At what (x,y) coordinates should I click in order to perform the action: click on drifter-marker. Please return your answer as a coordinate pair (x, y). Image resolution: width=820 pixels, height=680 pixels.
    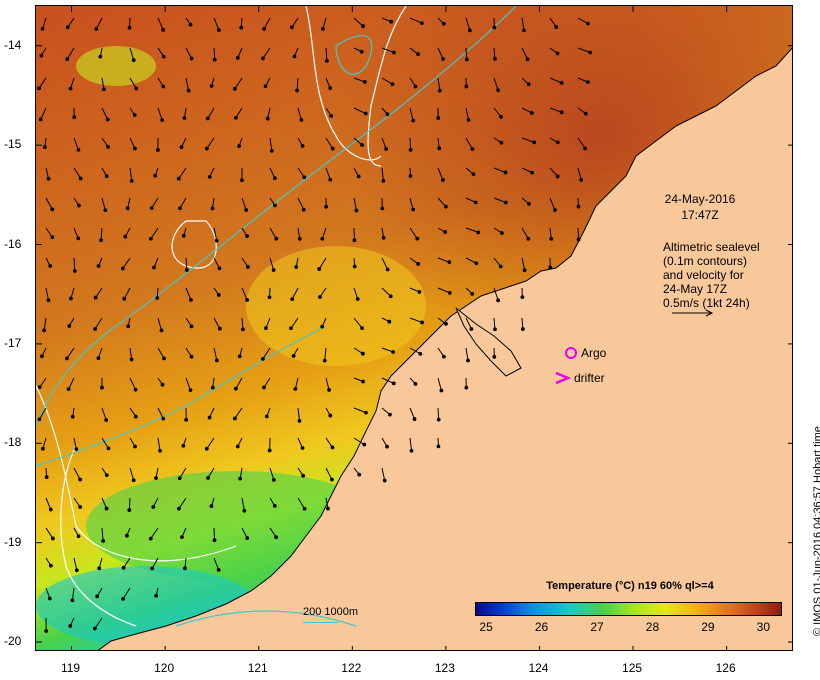
    Looking at the image, I should click on (563, 378).